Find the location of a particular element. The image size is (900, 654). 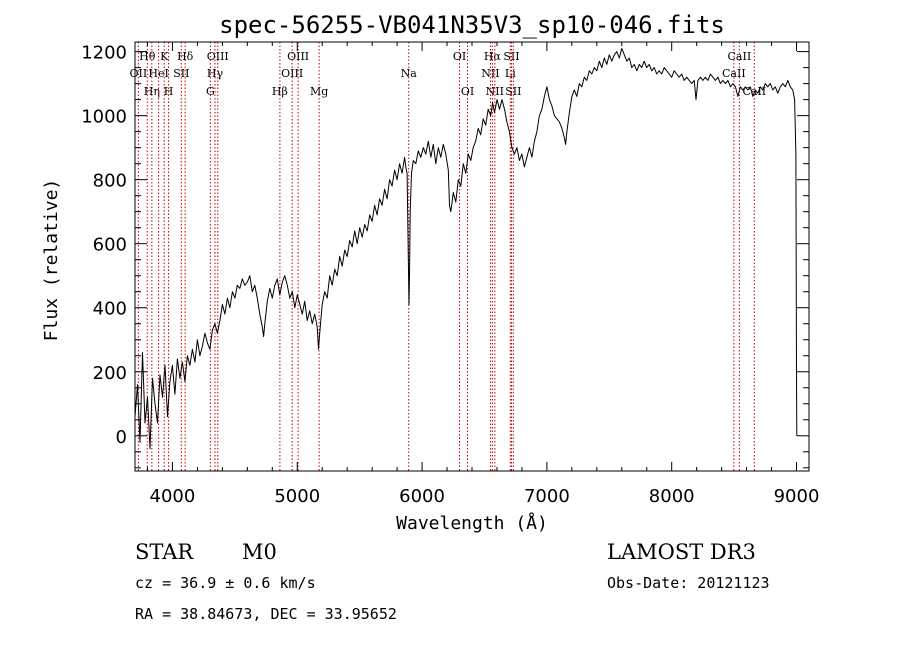

x-tick-label-0: 4000 is located at coordinates (173, 496).